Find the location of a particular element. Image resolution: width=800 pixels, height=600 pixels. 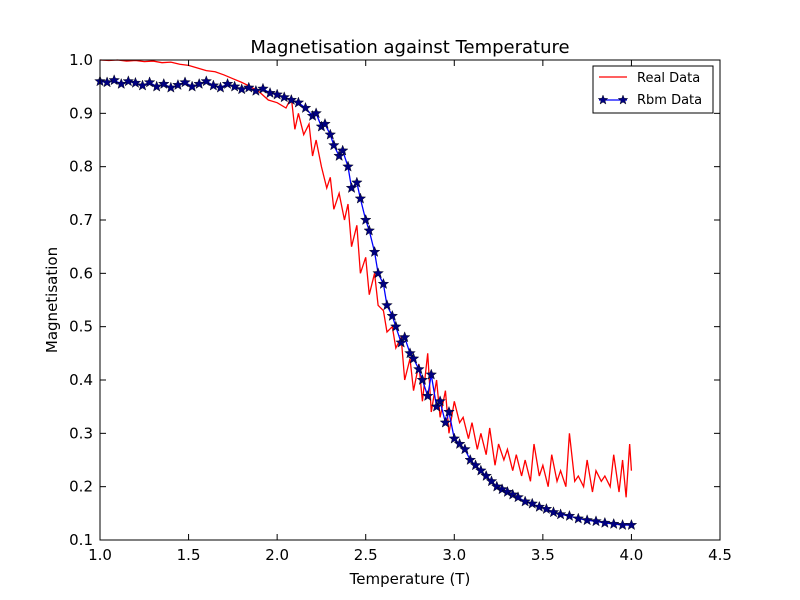

x-tick-label: 3.0 is located at coordinates (454, 555).